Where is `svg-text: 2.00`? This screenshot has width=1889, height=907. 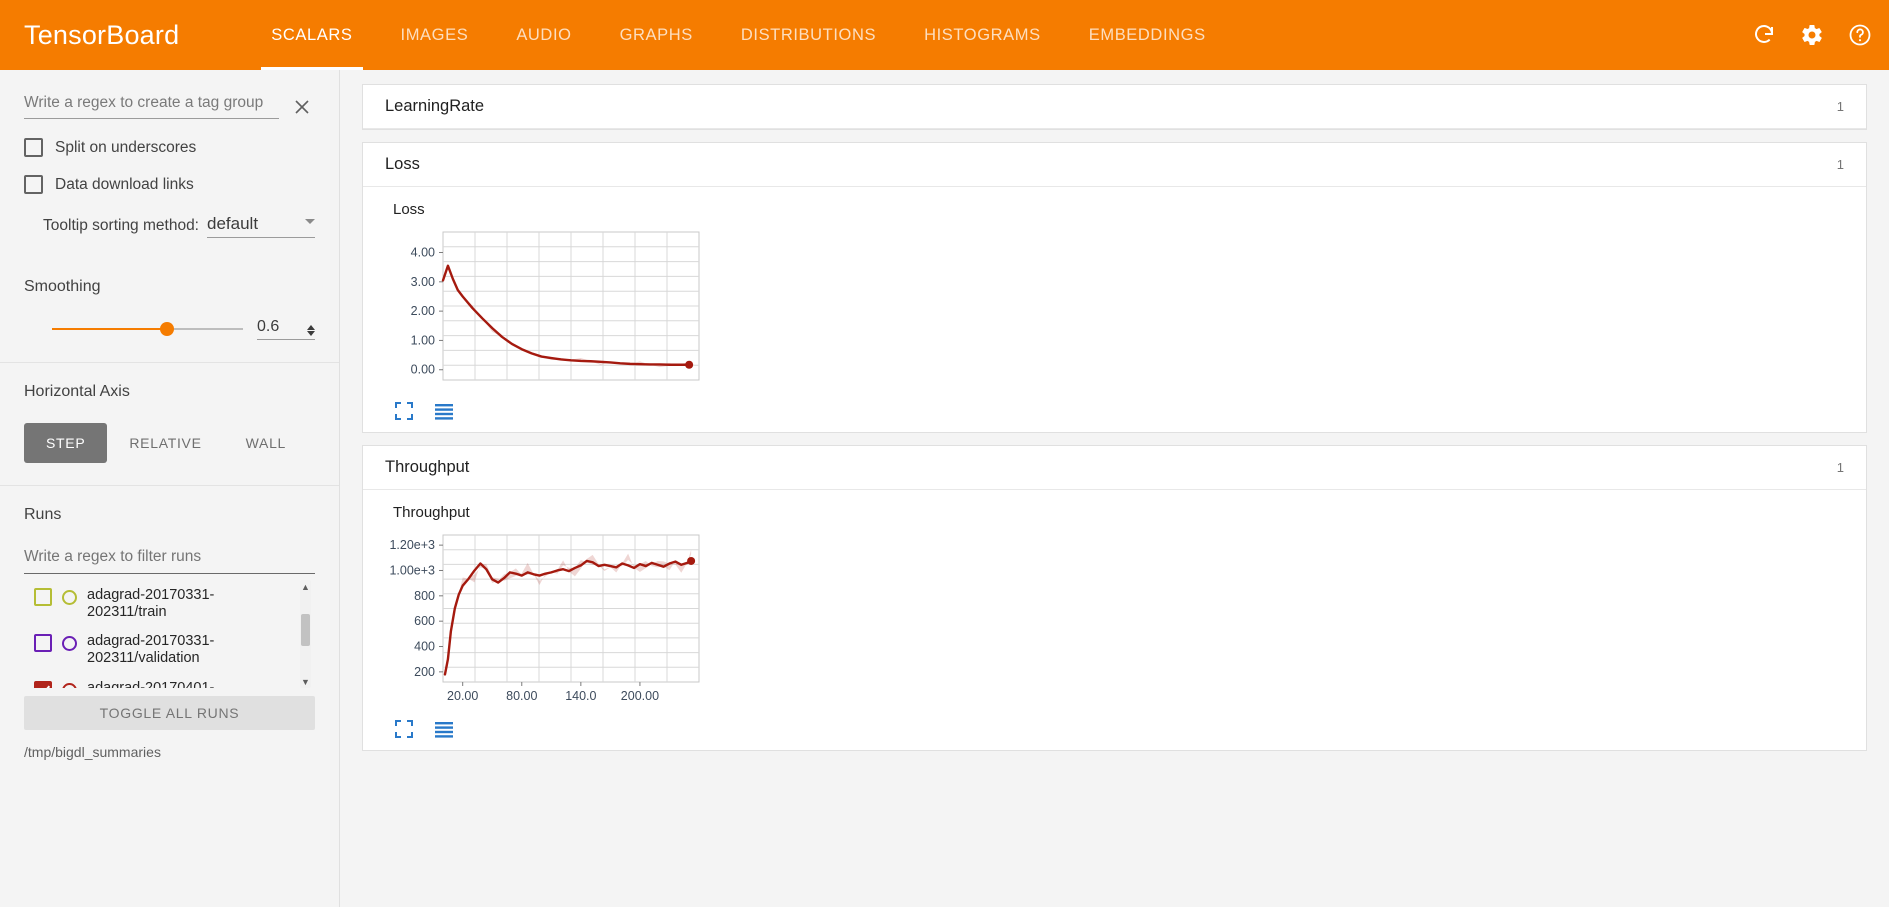
svg-text: 2.00 is located at coordinates (423, 311).